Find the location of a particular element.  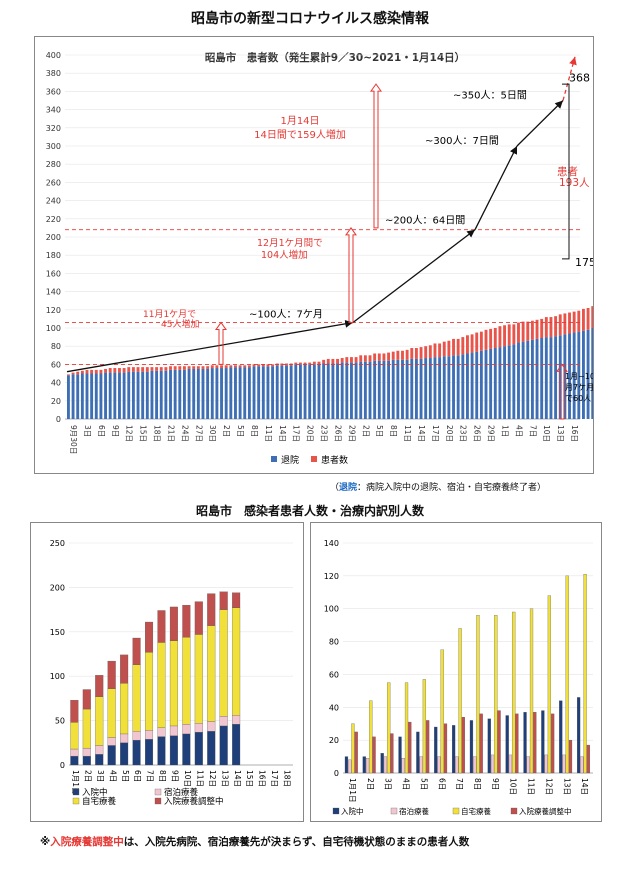

y-tick-label: 50 is located at coordinates (60, 721).